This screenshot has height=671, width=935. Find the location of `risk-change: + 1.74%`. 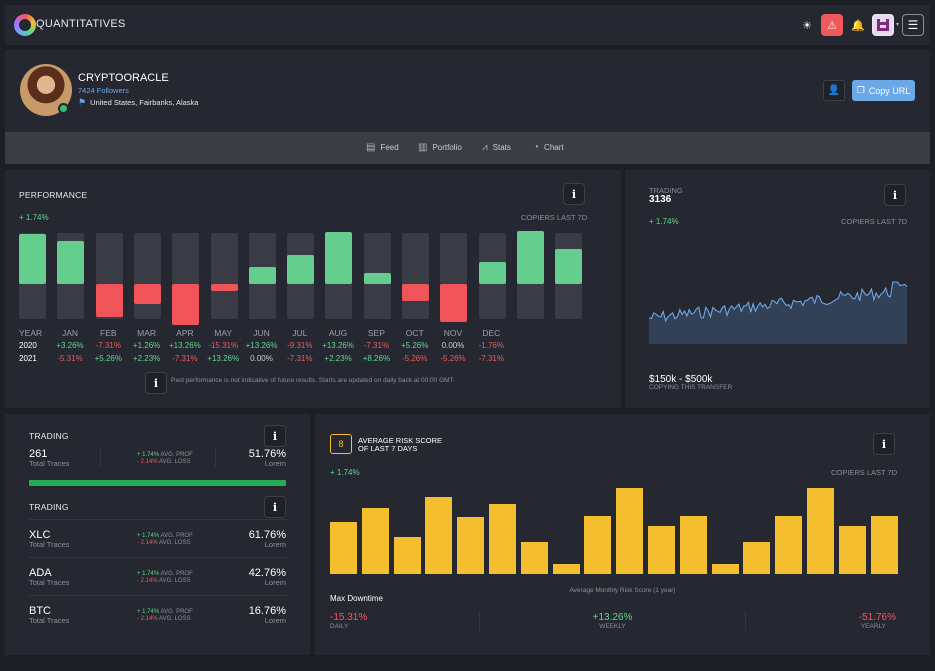

risk-change: + 1.74% is located at coordinates (345, 472).